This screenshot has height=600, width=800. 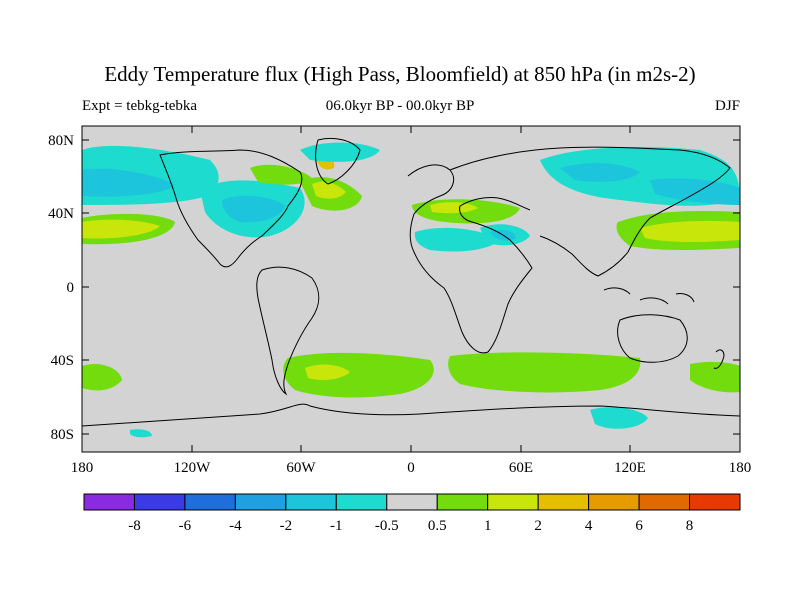 I want to click on colorbar-boxes, so click(x=412, y=502).